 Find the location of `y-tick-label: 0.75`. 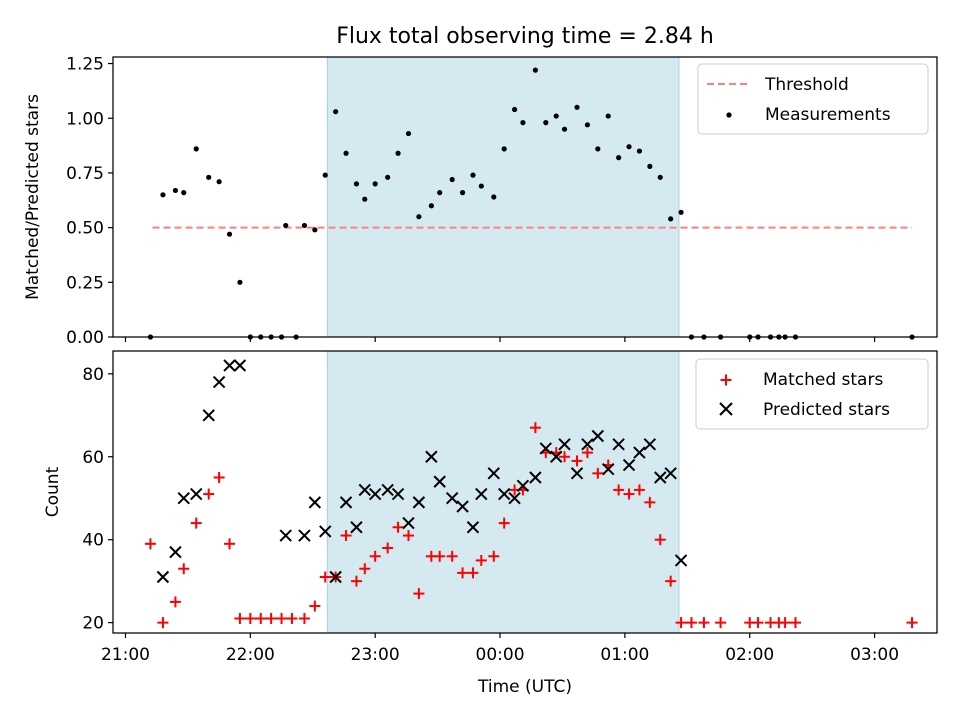

y-tick-label: 0.75 is located at coordinates (85, 174).